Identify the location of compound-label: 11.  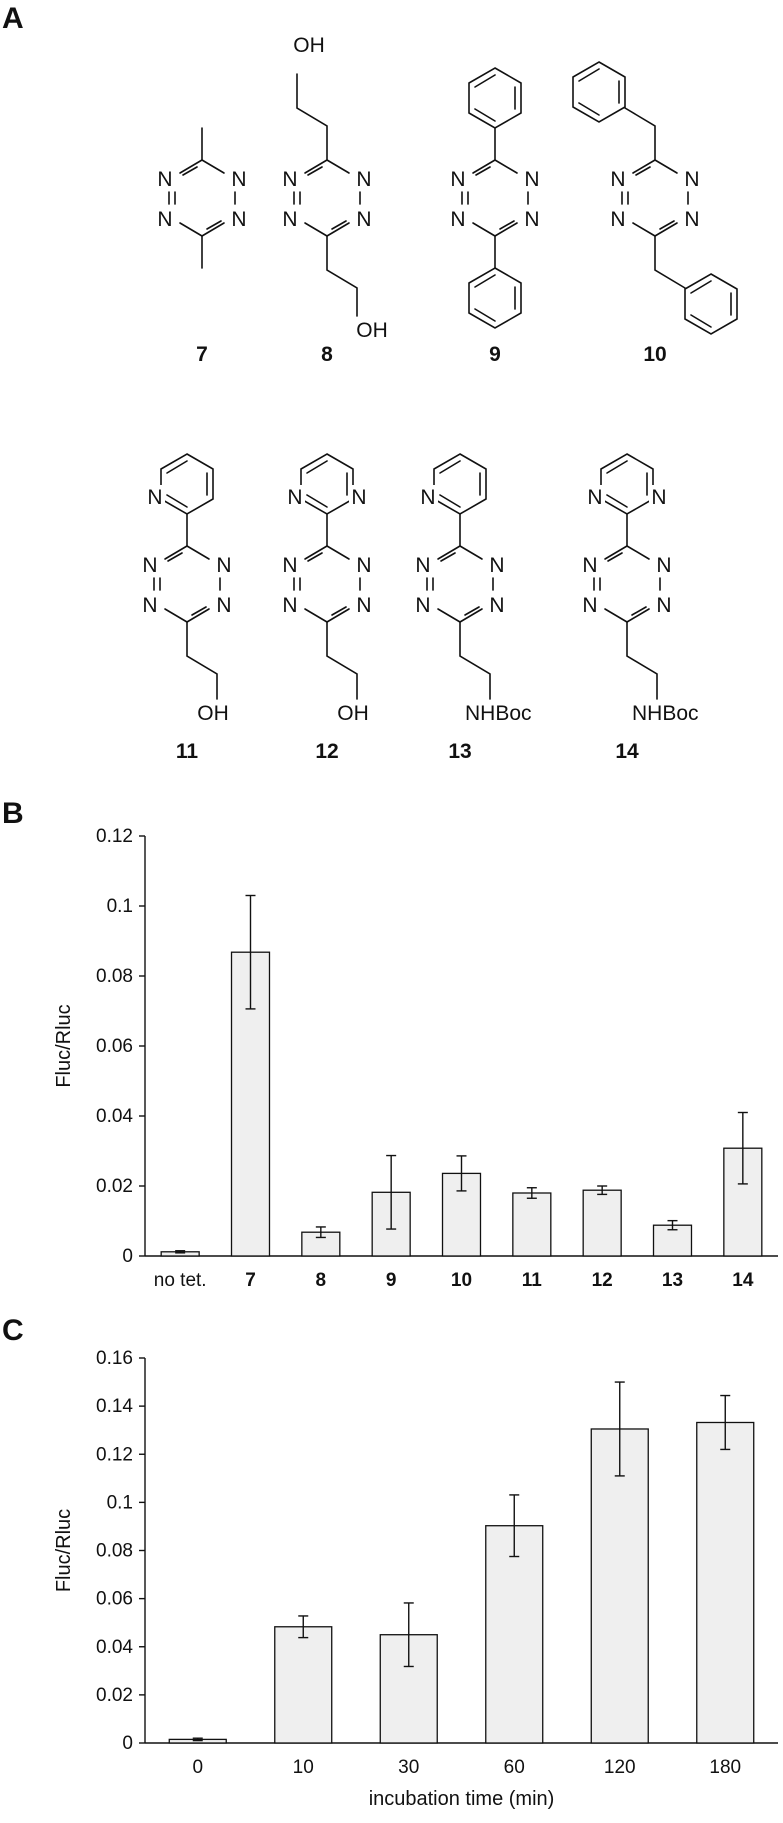
(187, 751).